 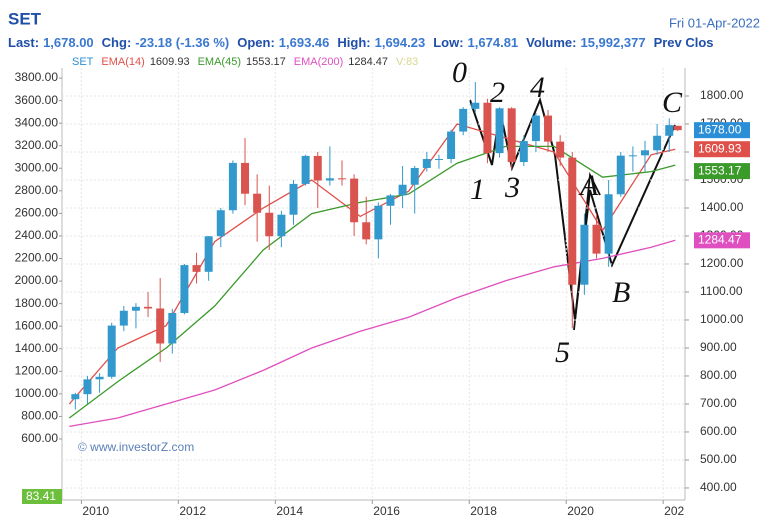 What do you see at coordinates (714, 22) in the screenshot?
I see `date: Fri 01-Apr-2022` at bounding box center [714, 22].